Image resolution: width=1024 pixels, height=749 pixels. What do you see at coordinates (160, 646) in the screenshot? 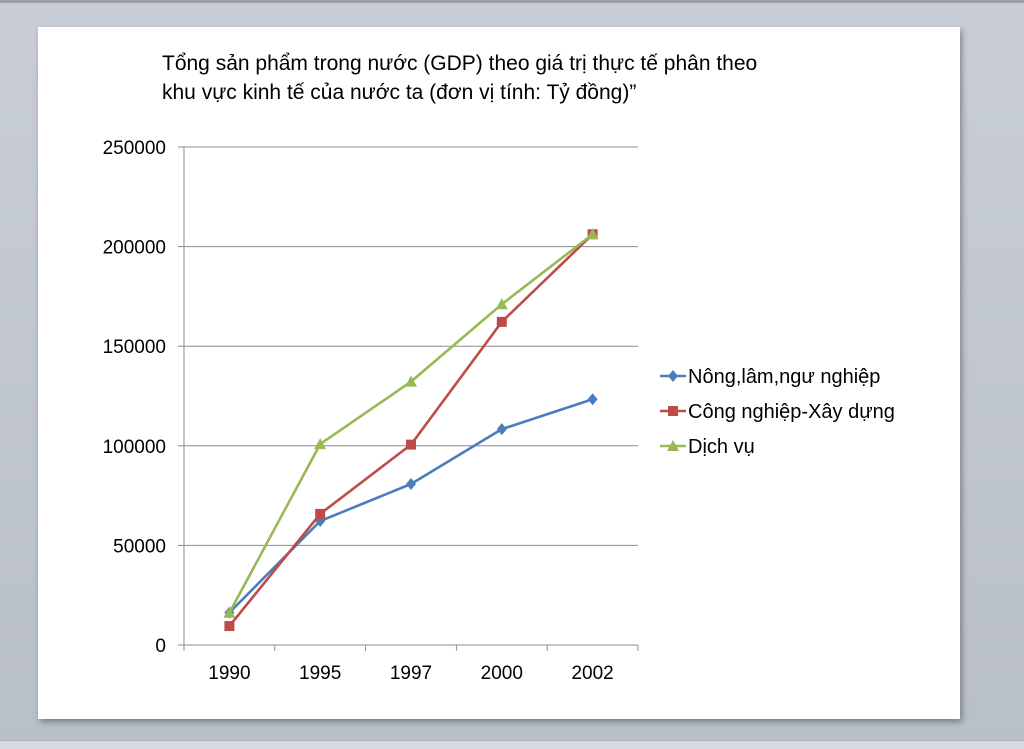
I see `y-tick-label: 0` at bounding box center [160, 646].